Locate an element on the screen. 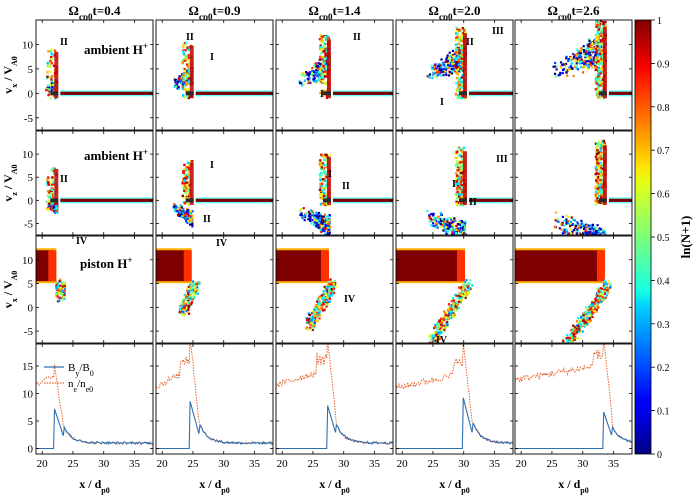  panel-frame is located at coordinates (334, 75).